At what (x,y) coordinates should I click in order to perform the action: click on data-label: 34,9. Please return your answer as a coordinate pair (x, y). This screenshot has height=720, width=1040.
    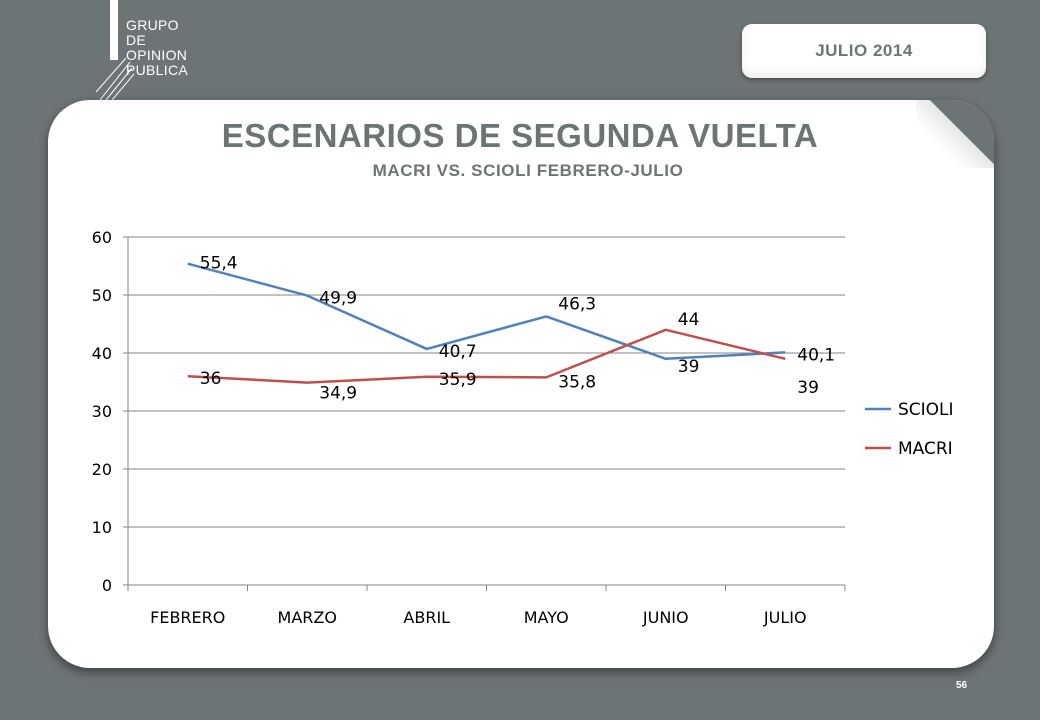
    Looking at the image, I should click on (338, 394).